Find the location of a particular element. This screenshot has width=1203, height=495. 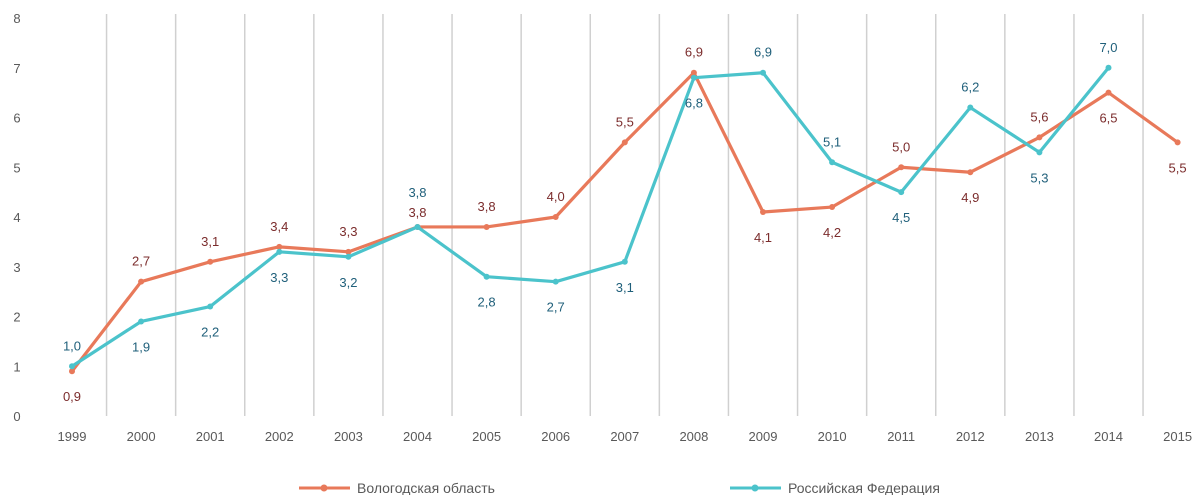

data-label: 4,1 is located at coordinates (763, 237).